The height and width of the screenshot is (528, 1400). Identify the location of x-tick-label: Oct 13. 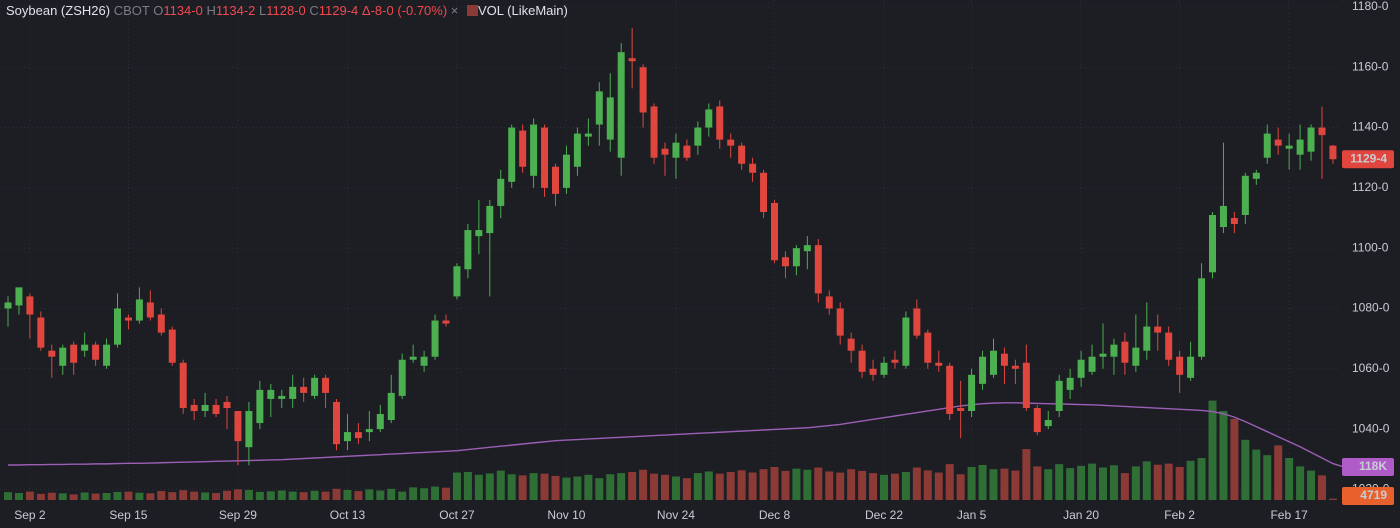
(348, 515).